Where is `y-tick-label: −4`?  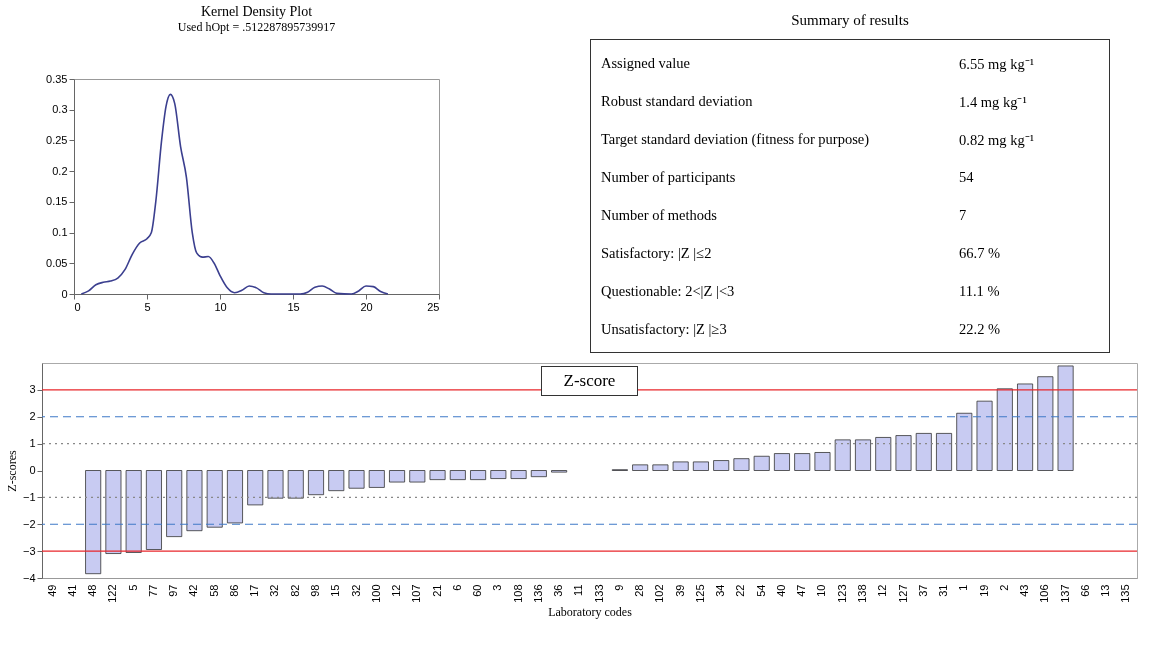 y-tick-label: −4 is located at coordinates (29, 577).